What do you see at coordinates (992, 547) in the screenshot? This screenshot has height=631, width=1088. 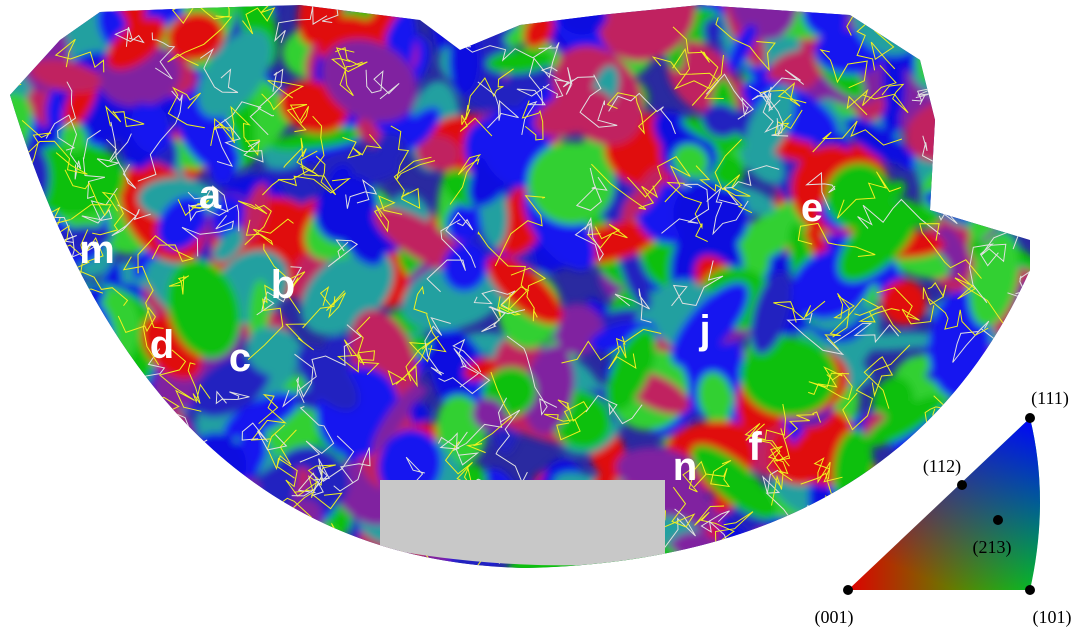 I see `legend-label: (213)` at bounding box center [992, 547].